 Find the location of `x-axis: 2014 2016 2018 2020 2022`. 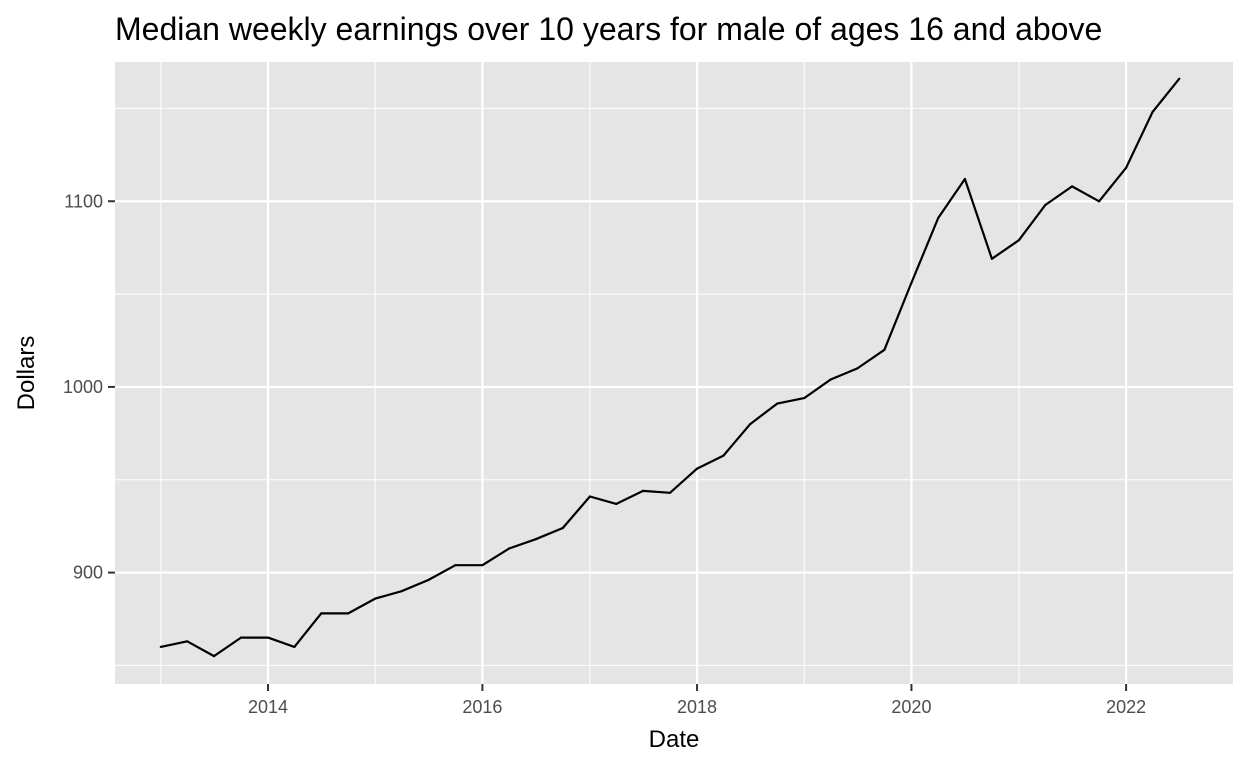

x-axis: 2014 2016 2018 2020 2022 is located at coordinates (697, 700).